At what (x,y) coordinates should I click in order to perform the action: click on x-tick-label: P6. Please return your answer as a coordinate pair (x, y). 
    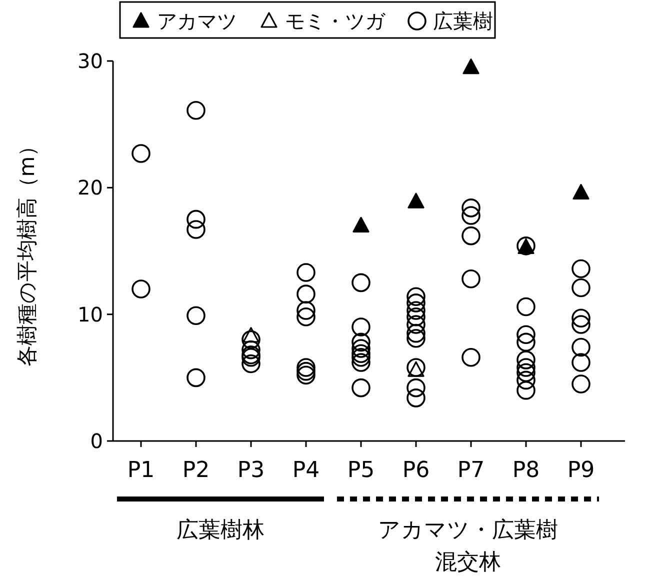
    Looking at the image, I should click on (416, 470).